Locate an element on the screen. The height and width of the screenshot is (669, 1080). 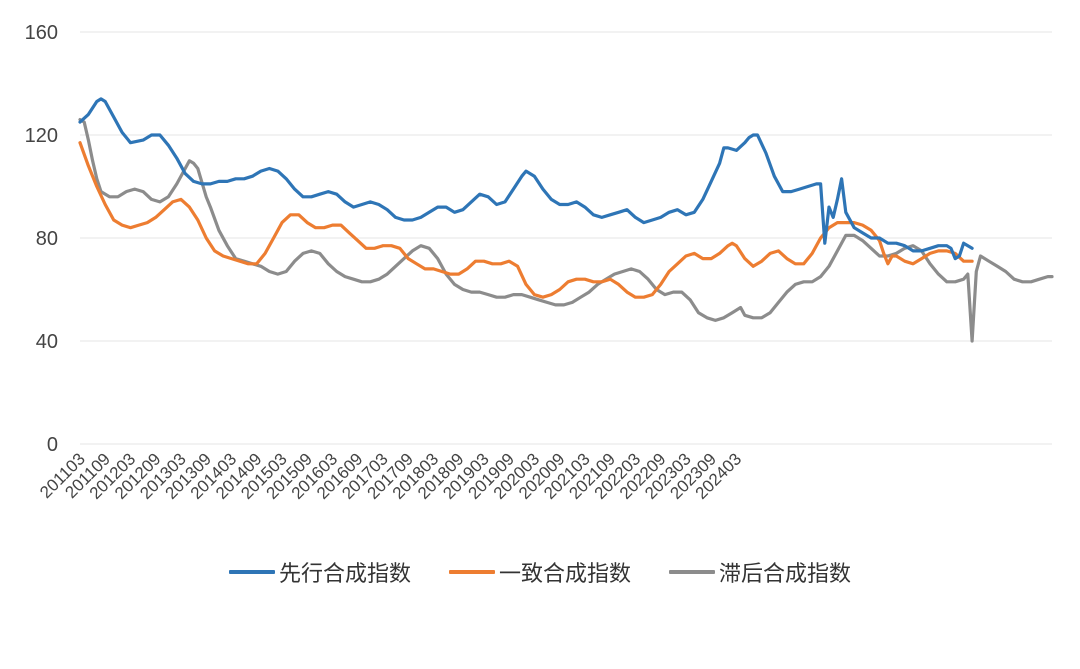
y-tick-label: 120 is located at coordinates (41, 136).